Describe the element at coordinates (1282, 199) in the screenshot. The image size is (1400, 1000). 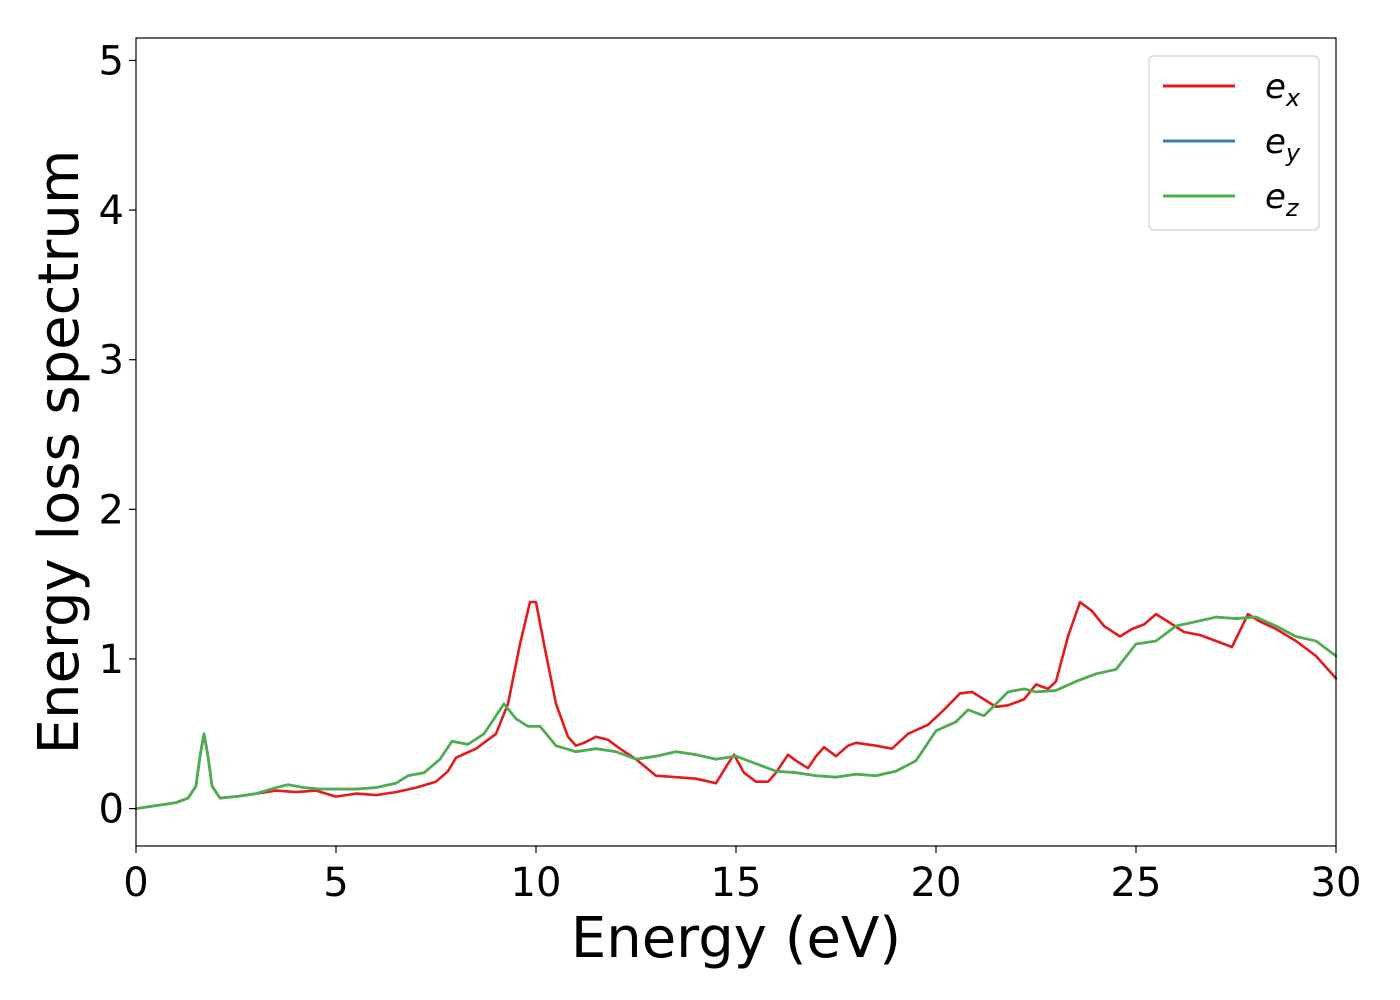
I see `legend-label: ez` at that location.